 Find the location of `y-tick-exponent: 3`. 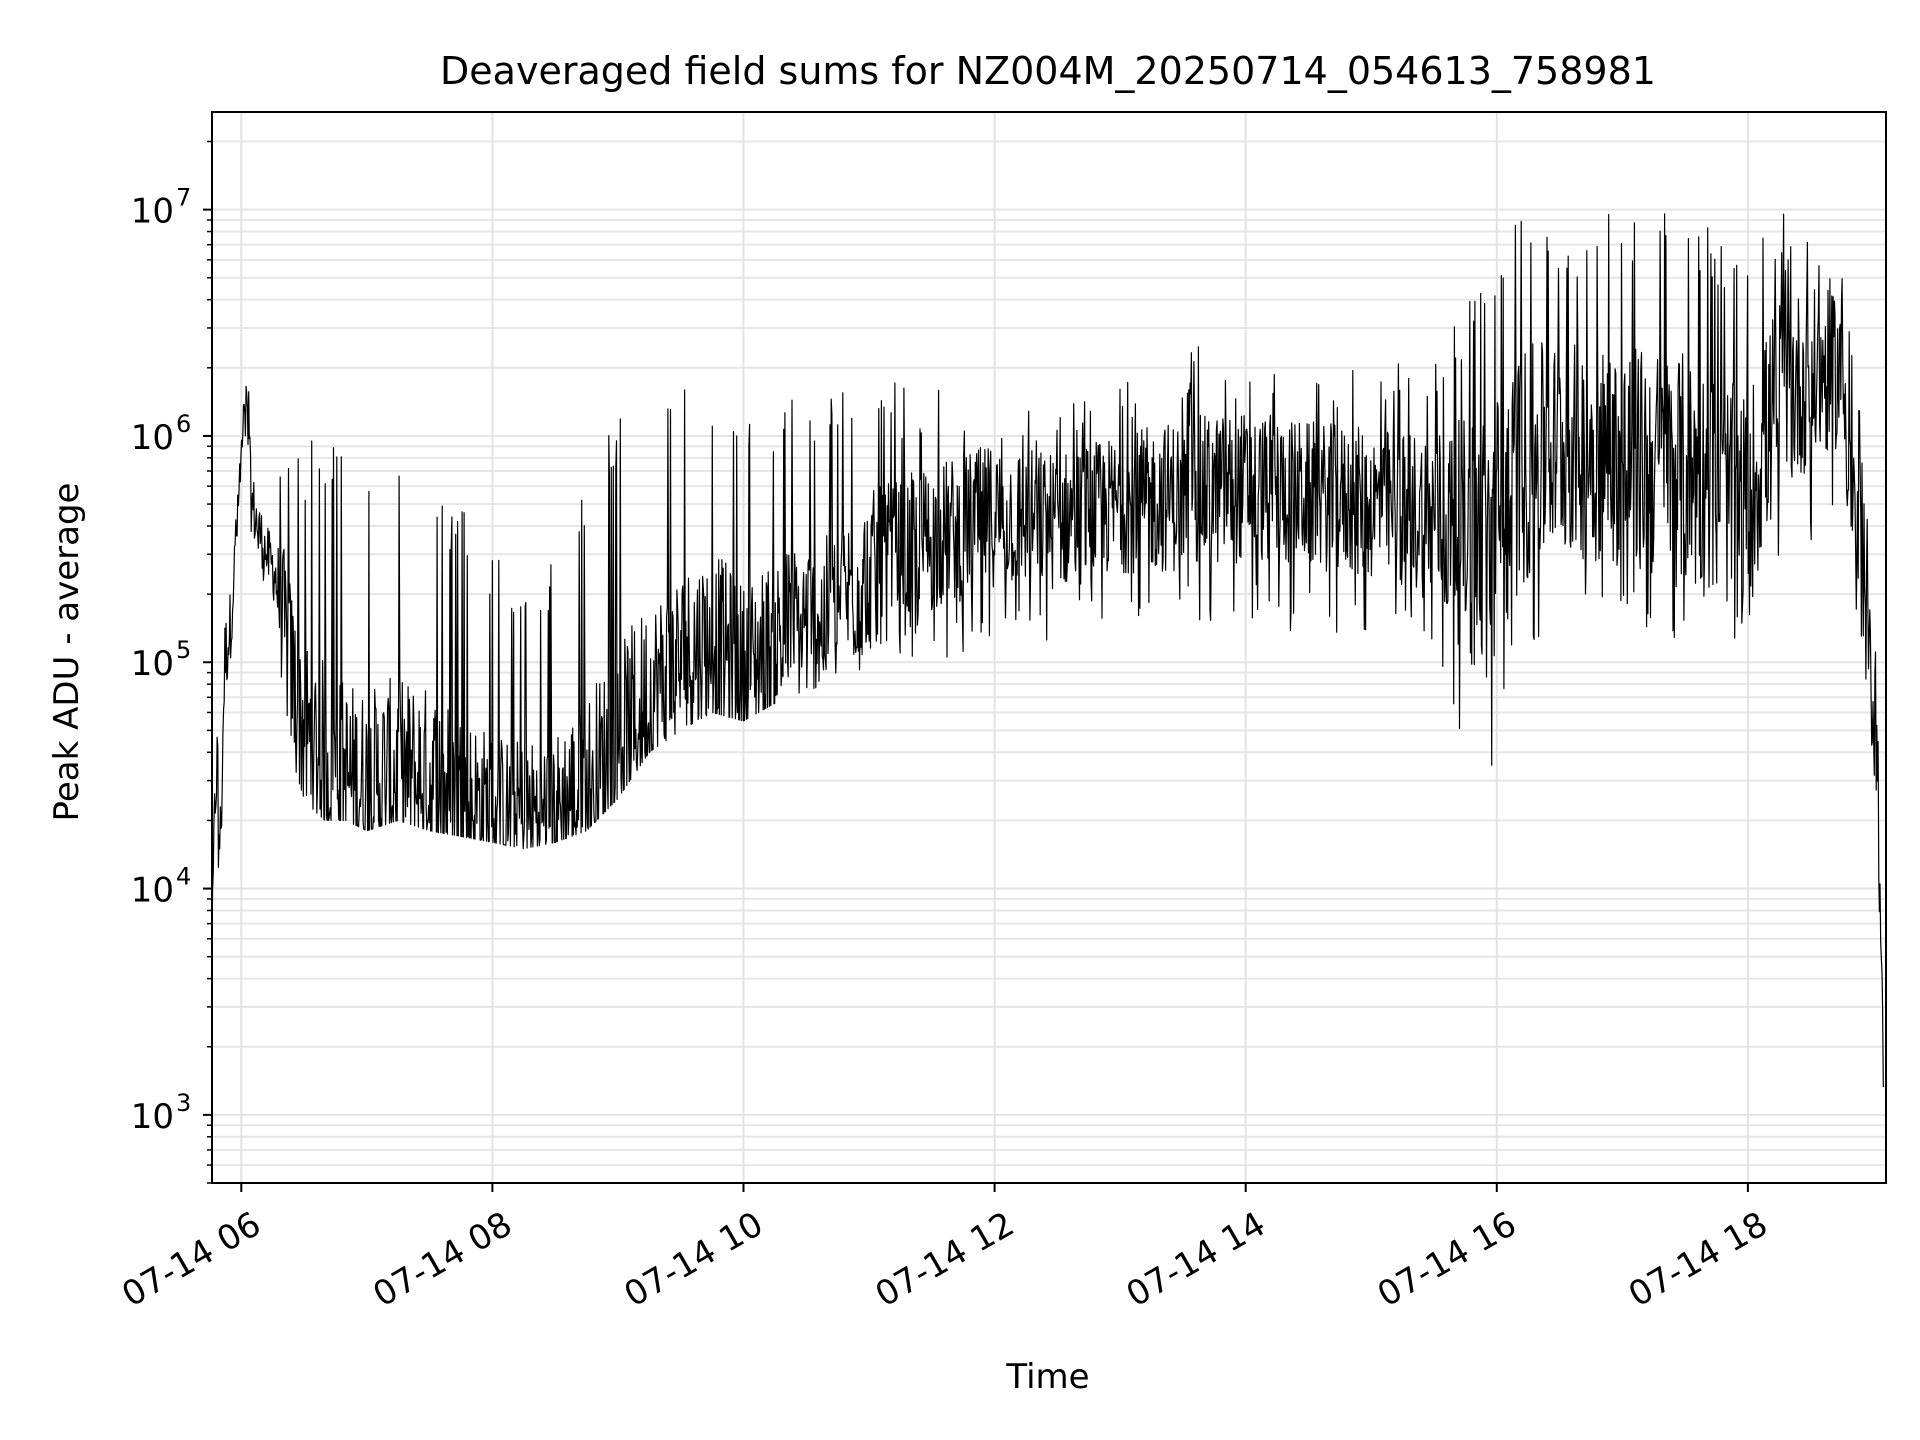

y-tick-exponent: 3 is located at coordinates (183, 1103).